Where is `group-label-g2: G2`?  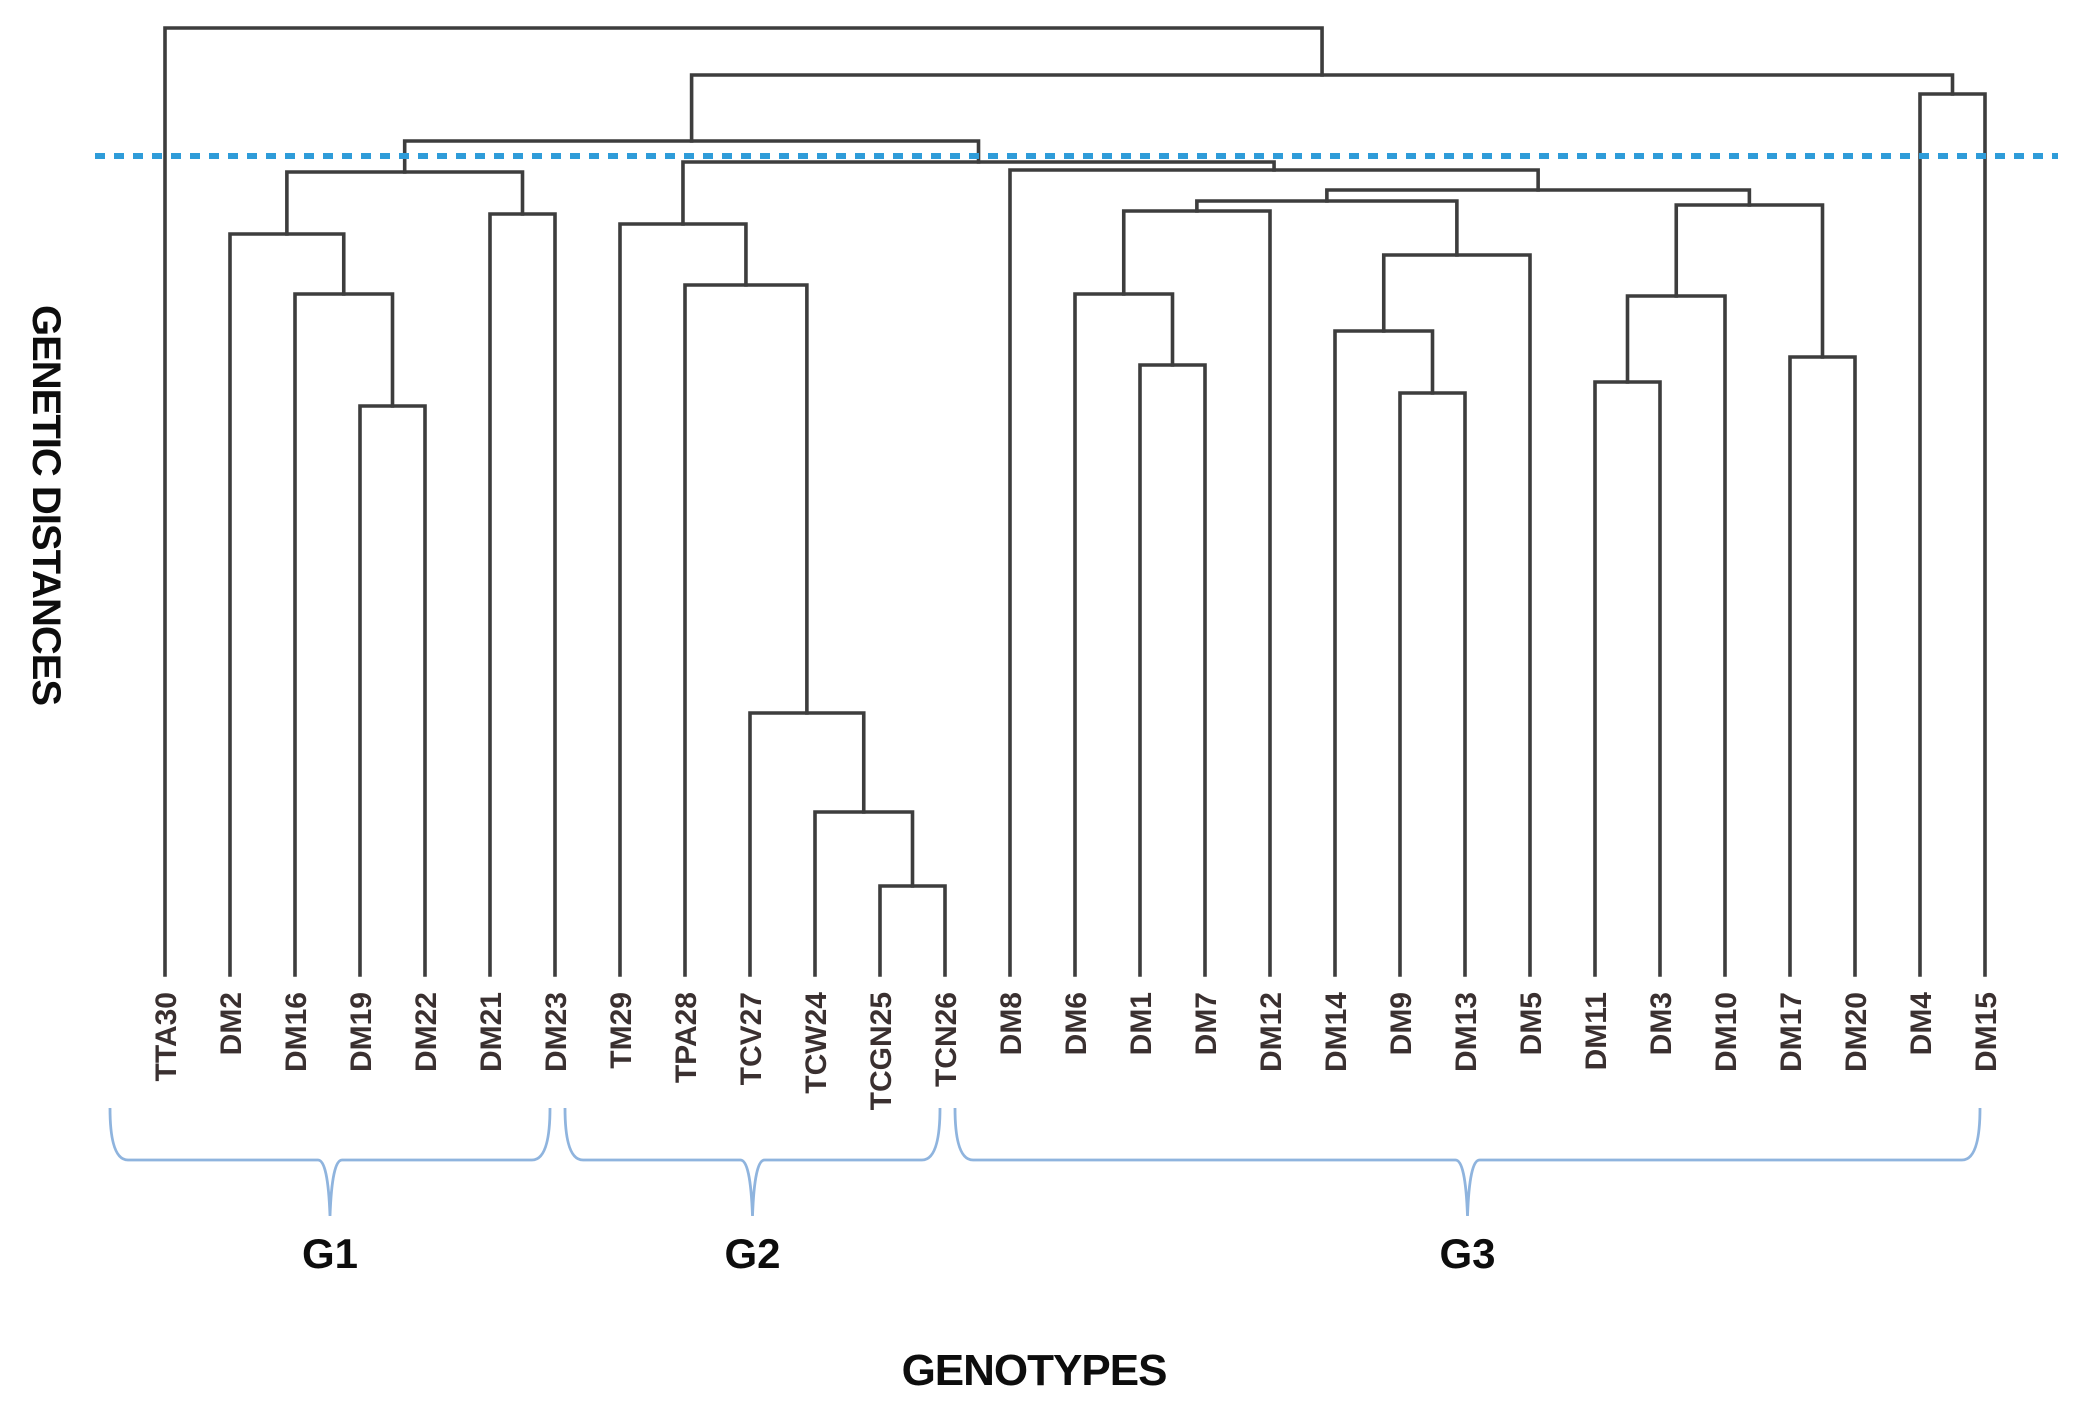
group-label-g2: G2 is located at coordinates (752, 1253).